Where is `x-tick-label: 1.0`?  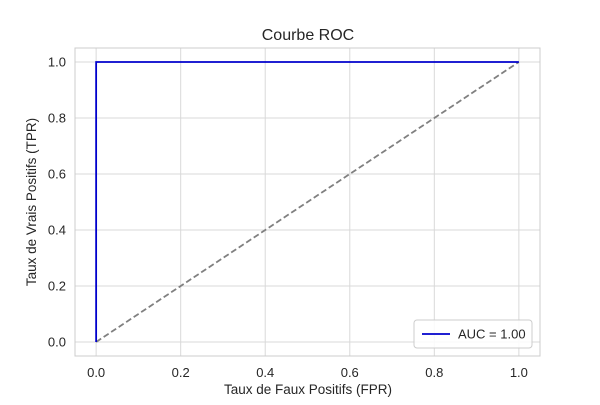 x-tick-label: 1.0 is located at coordinates (519, 372).